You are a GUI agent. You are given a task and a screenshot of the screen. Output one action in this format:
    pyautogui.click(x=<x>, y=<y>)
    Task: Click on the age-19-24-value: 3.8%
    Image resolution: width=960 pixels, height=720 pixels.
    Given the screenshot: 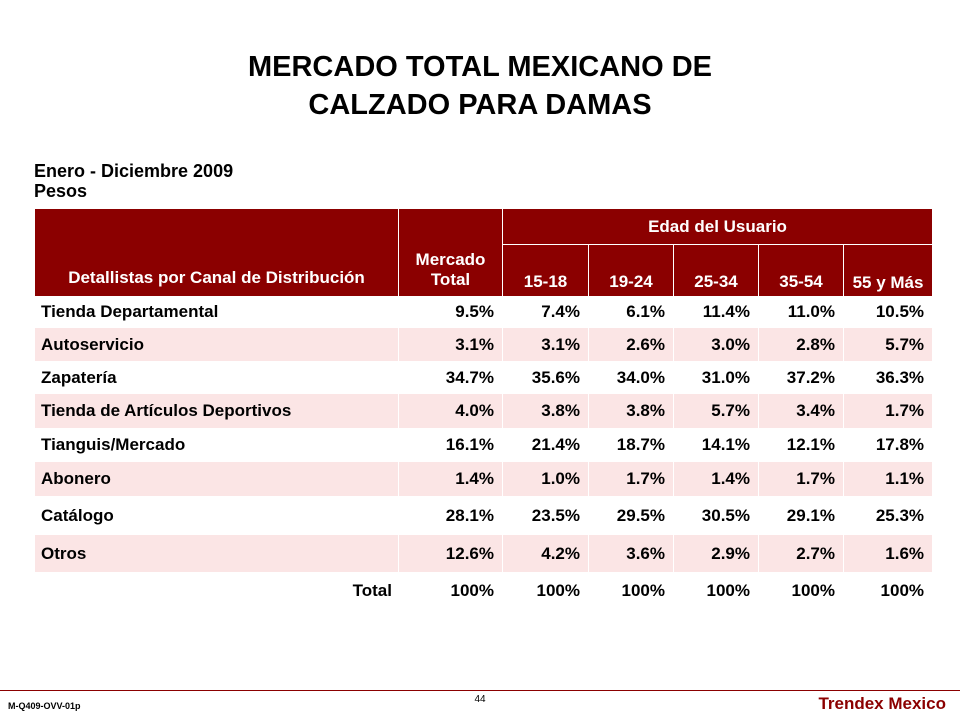 What is the action you would take?
    pyautogui.click(x=631, y=411)
    